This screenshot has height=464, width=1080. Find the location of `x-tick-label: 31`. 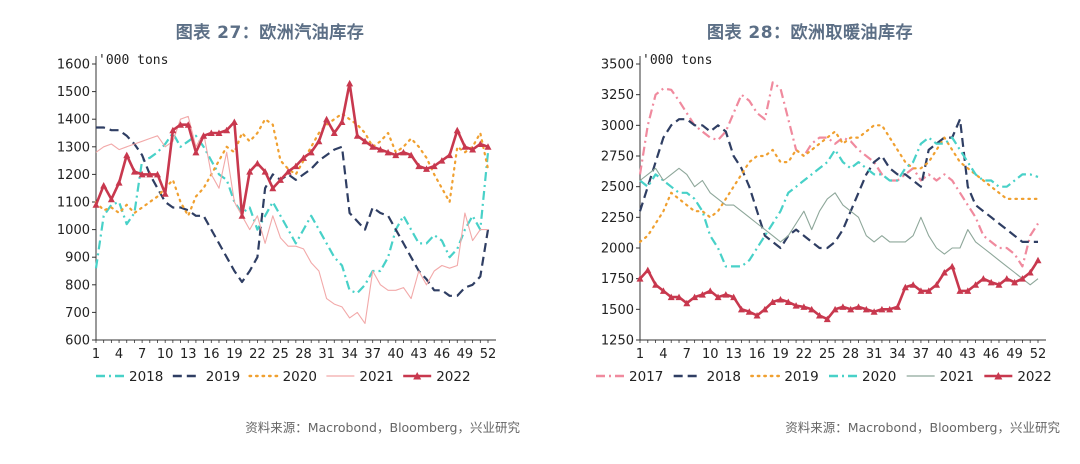

x-tick-label: 31 is located at coordinates (326, 354).